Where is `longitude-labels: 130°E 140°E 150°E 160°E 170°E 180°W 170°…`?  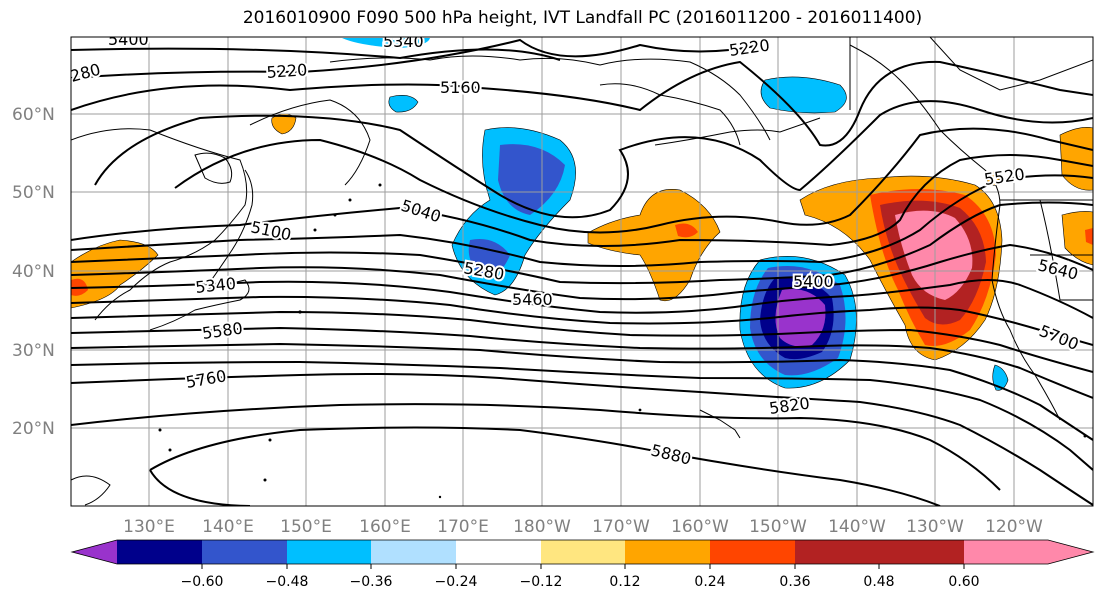 longitude-labels: 130°E 140°E 150°E 160°E 170°E 180°W 170°… is located at coordinates (583, 527).